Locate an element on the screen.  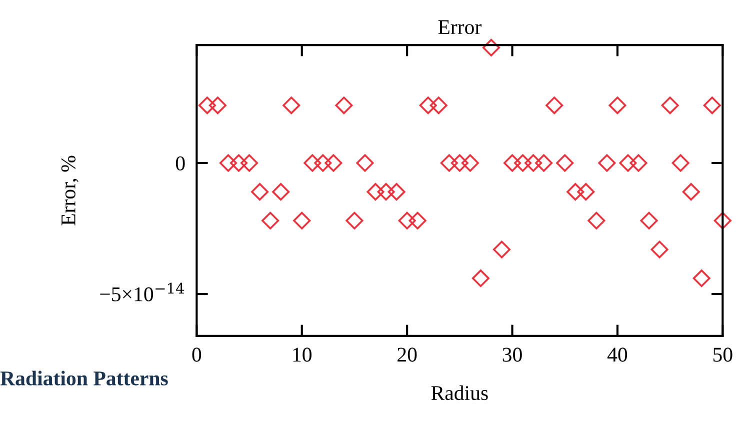
x-axis-title: Radius is located at coordinates (459, 392).